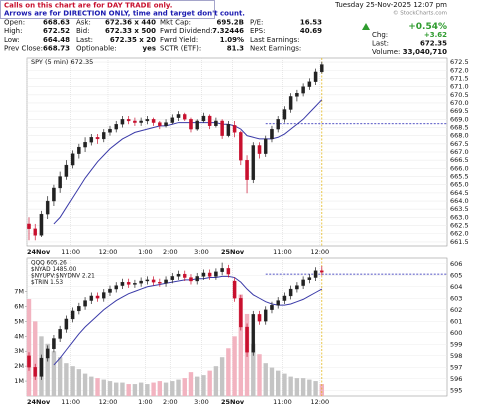 This screenshot has height=406, width=480. Describe the element at coordinates (456, 367) in the screenshot. I see `y-tick-label: 597` at that location.